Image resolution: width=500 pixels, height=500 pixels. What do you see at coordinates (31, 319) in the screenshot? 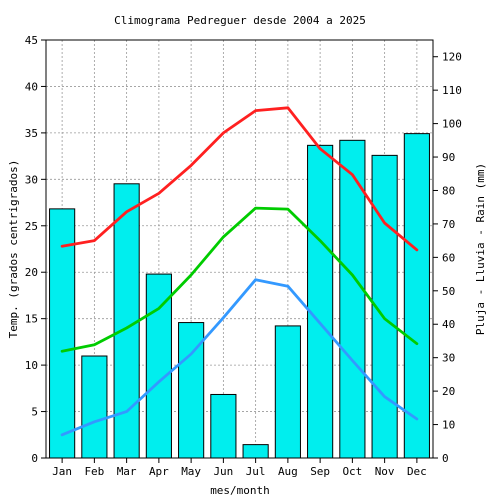
I see `y-tick-label: 15` at bounding box center [31, 319].